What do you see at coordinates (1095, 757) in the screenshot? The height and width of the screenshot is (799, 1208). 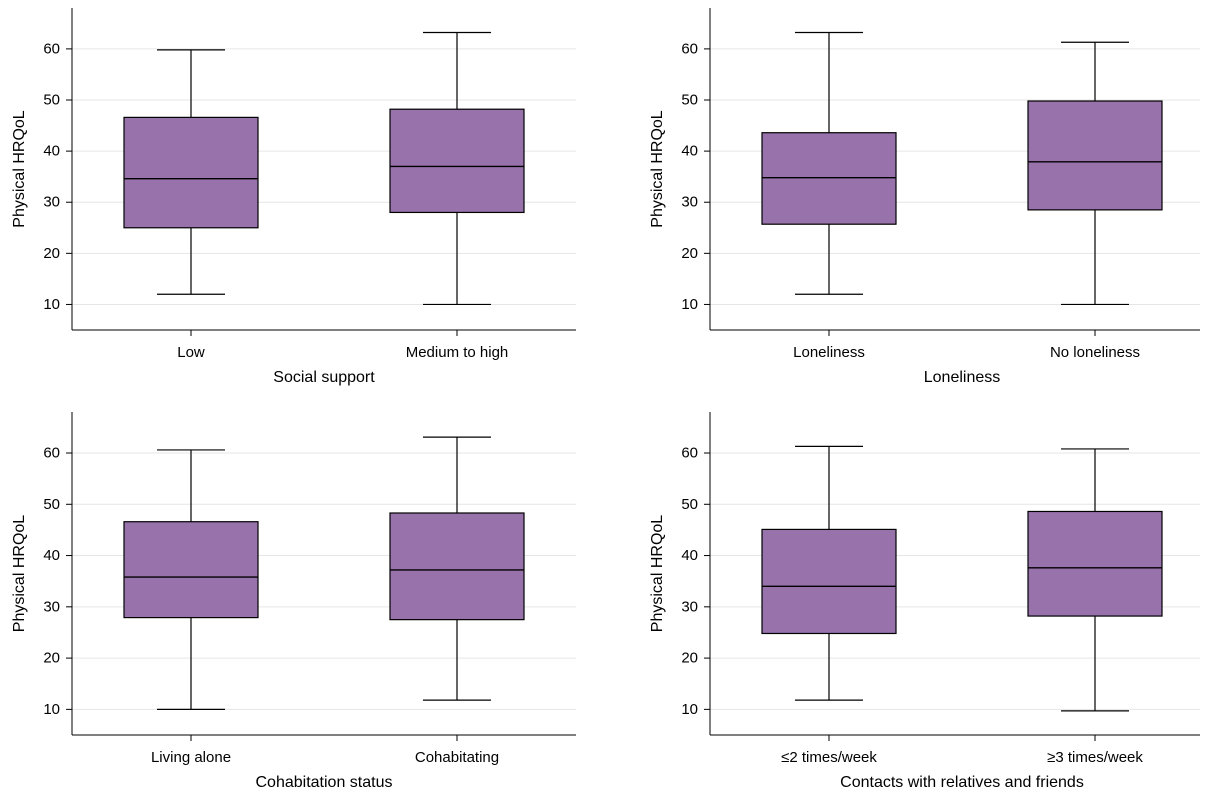 I see `x-category-label: ≥3 times/week` at bounding box center [1095, 757].